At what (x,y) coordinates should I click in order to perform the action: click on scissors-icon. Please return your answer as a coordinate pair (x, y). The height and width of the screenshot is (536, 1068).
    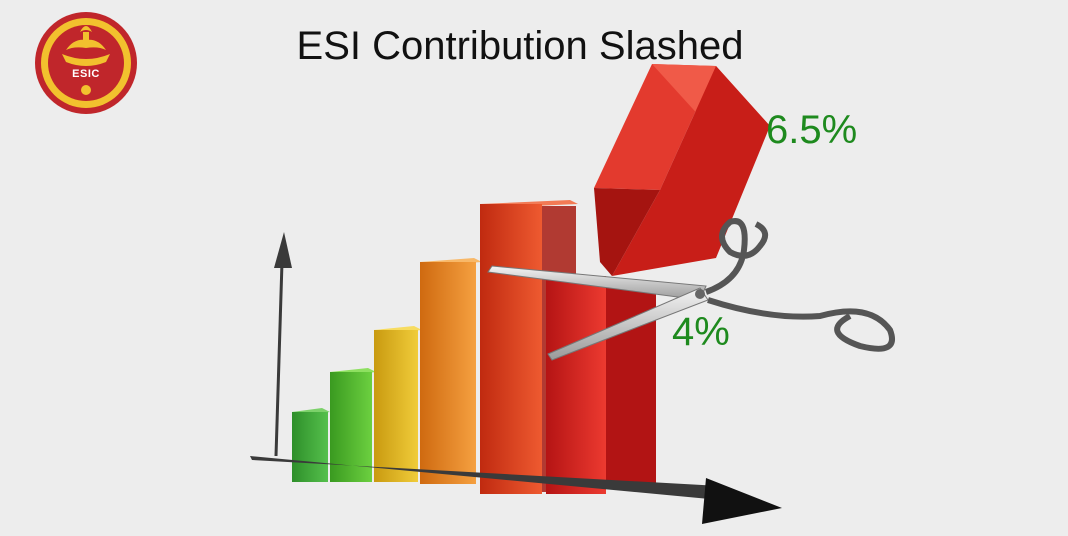
    Looking at the image, I should click on (691, 289).